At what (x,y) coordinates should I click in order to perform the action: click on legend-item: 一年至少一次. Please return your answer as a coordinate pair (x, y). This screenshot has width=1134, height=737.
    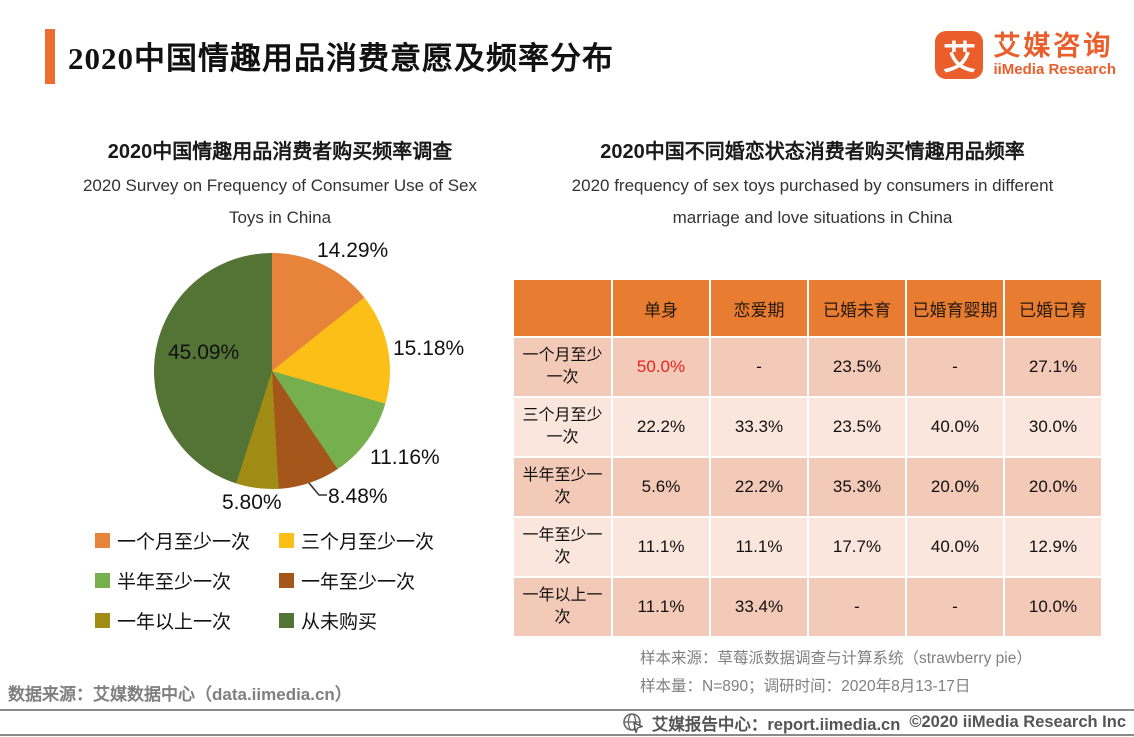
    Looking at the image, I should click on (356, 580).